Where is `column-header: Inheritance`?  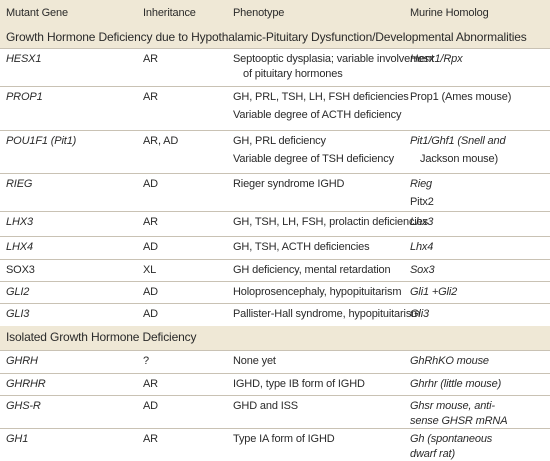
column-header: Inheritance is located at coordinates (169, 13).